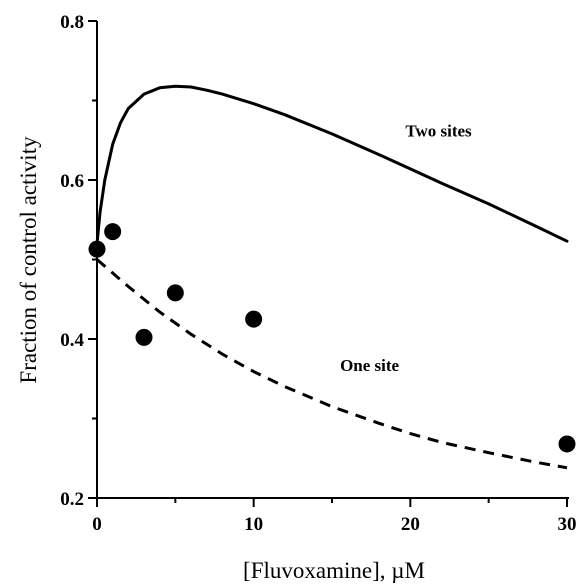 The height and width of the screenshot is (586, 580). What do you see at coordinates (72, 340) in the screenshot?
I see `y-tick-label: 0.4` at bounding box center [72, 340].